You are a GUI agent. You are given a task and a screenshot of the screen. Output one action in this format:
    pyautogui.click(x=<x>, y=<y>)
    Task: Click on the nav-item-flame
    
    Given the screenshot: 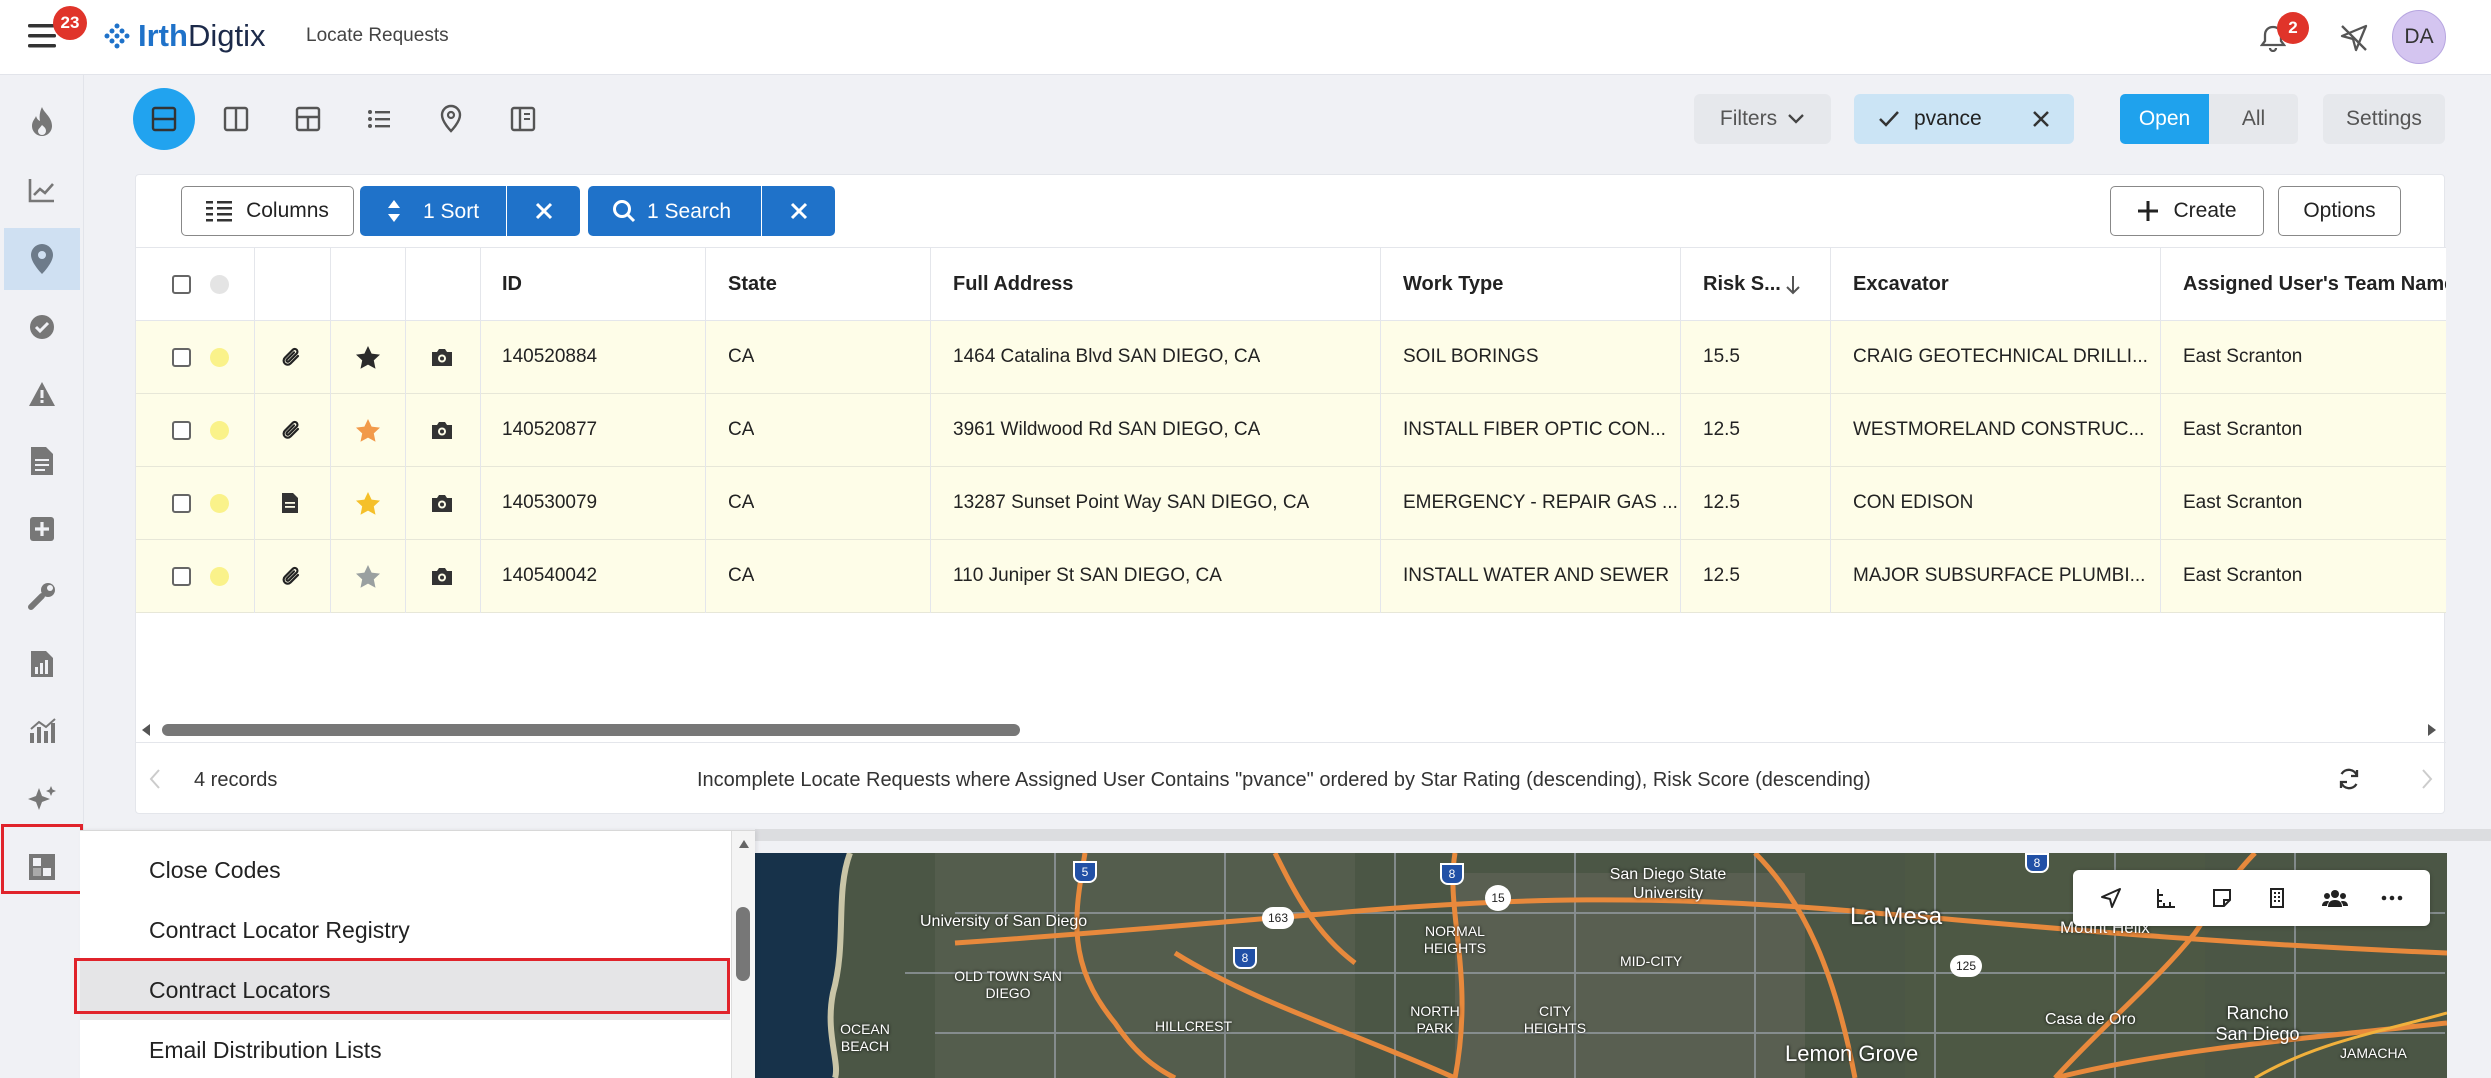 What is the action you would take?
    pyautogui.click(x=42, y=122)
    